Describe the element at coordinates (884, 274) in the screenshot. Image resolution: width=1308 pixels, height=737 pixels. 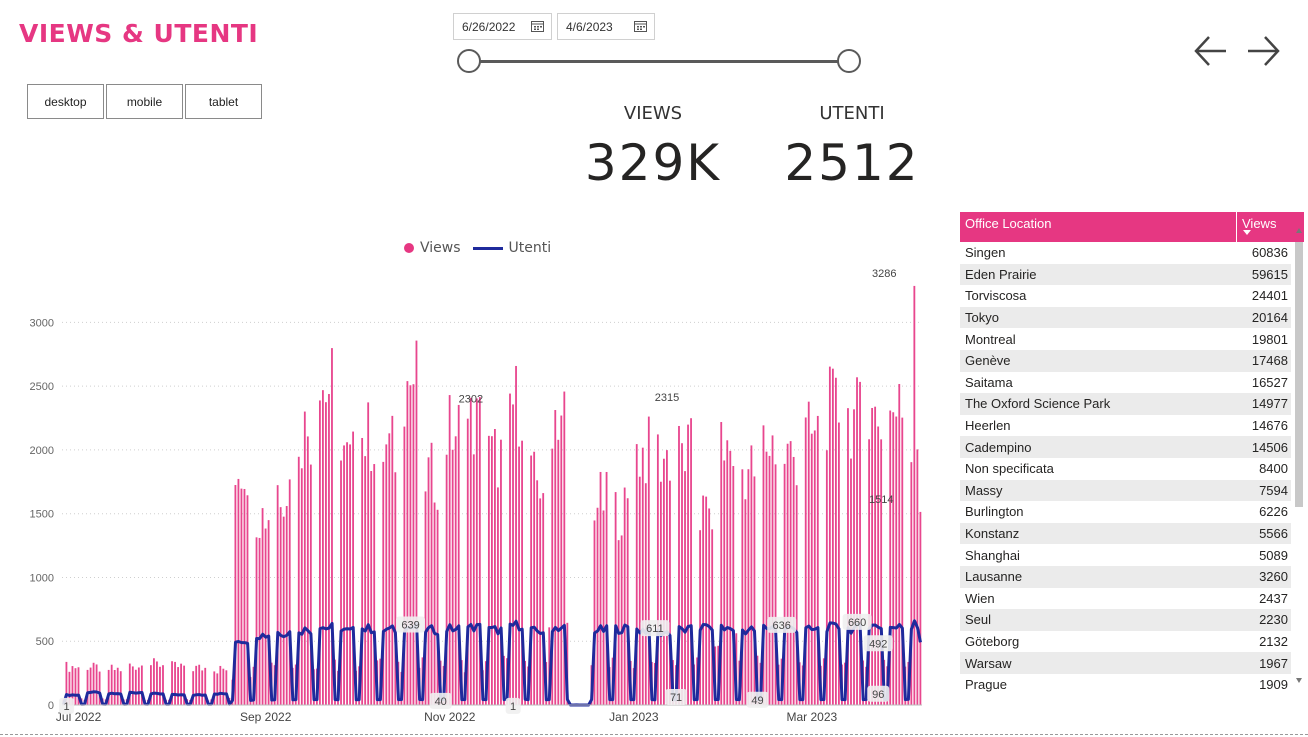
I see `data-label: 3286` at that location.